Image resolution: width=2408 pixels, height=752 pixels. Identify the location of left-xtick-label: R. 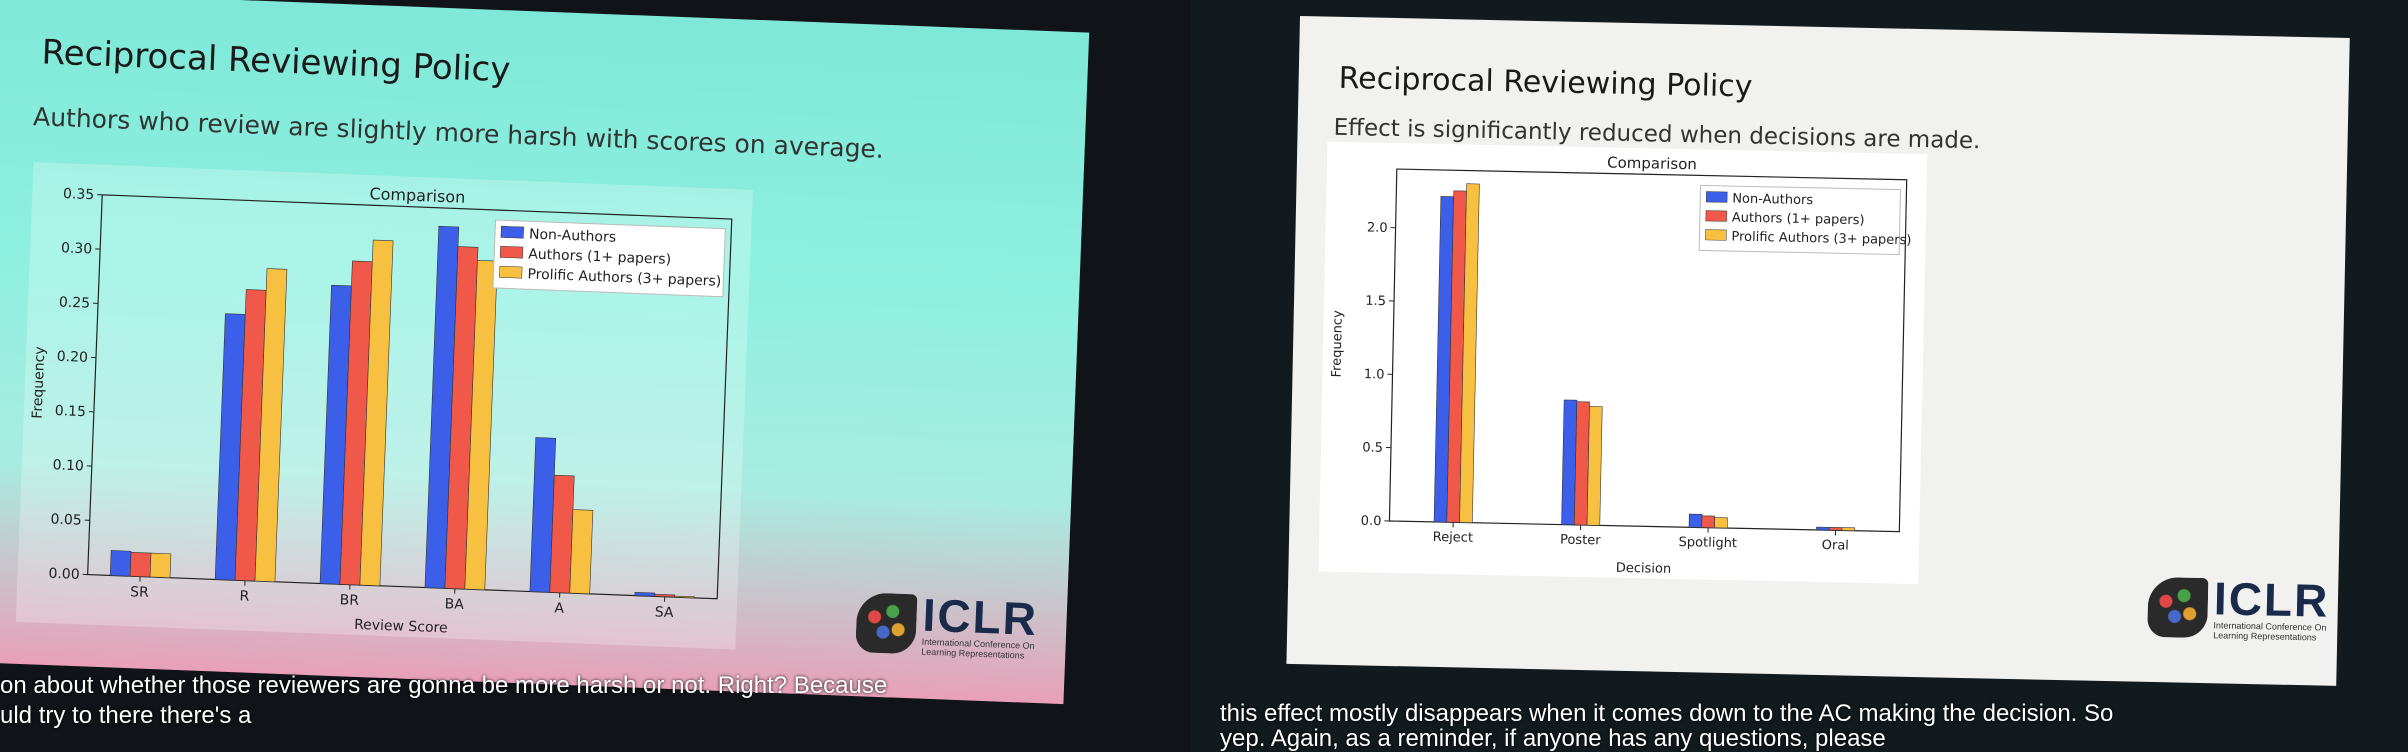
(244, 596).